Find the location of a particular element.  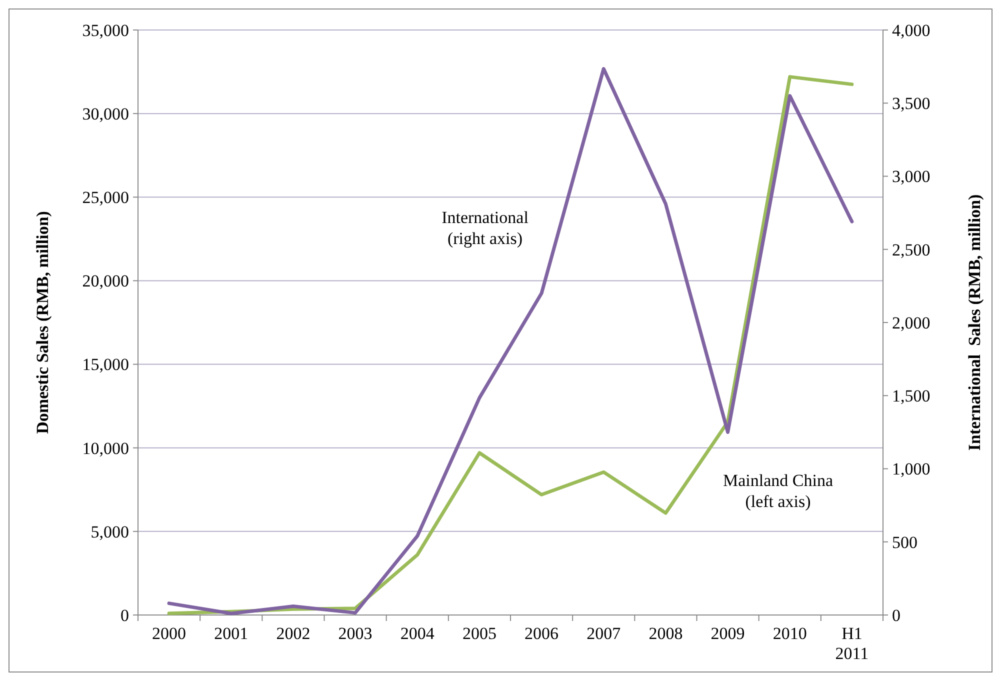

y2-tick-label: 4,000 is located at coordinates (911, 30).